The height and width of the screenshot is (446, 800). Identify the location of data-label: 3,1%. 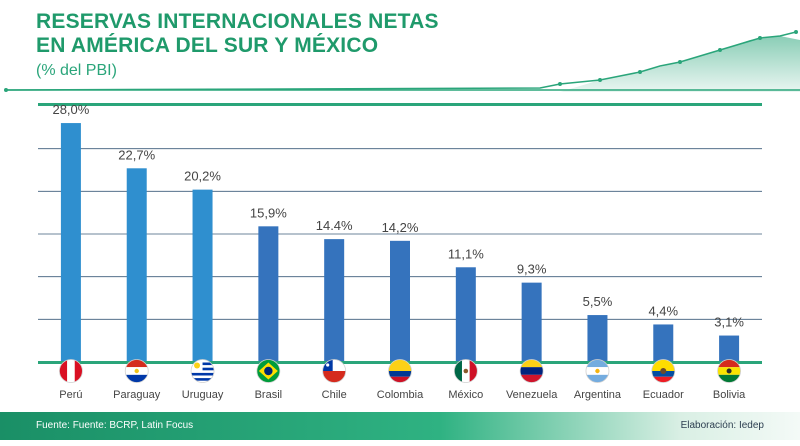
(729, 322).